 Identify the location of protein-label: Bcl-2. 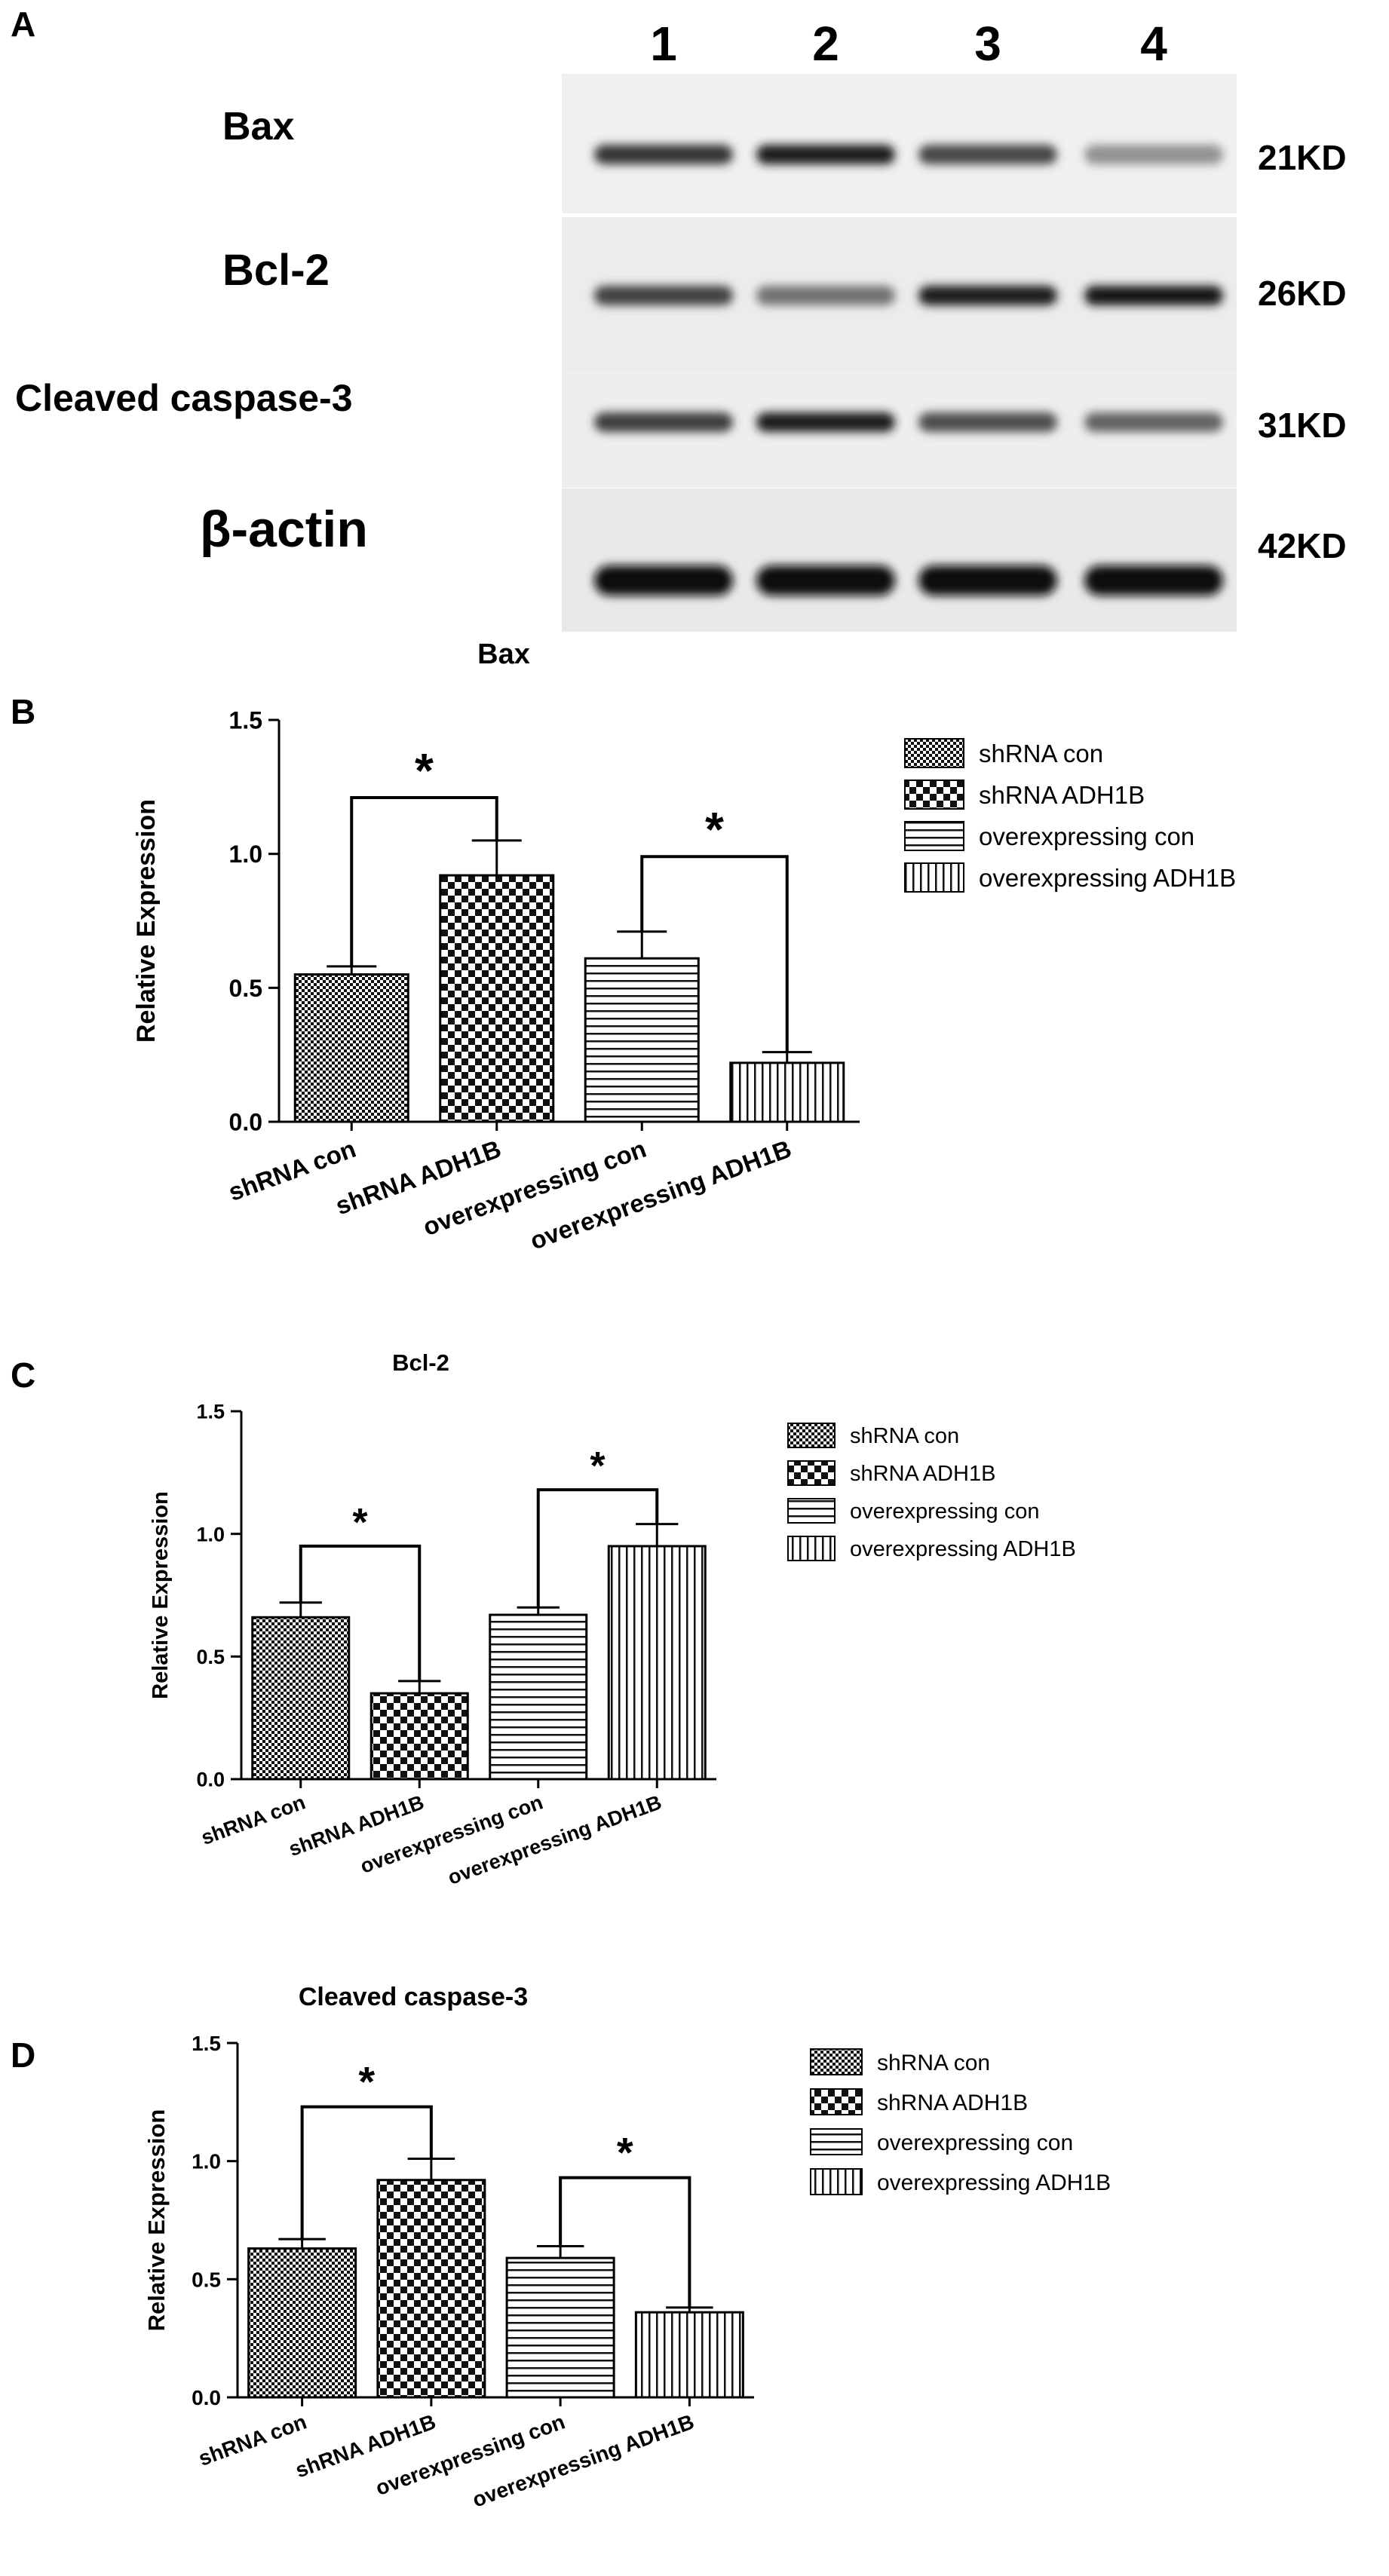
(276, 270).